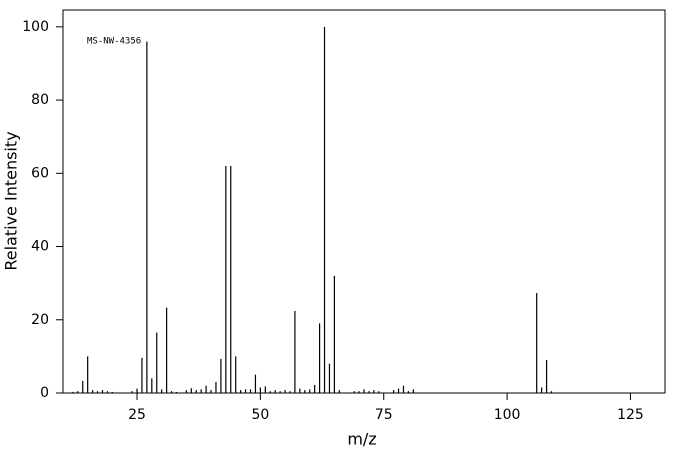  I want to click on x-tick-label: 75, so click(384, 415).